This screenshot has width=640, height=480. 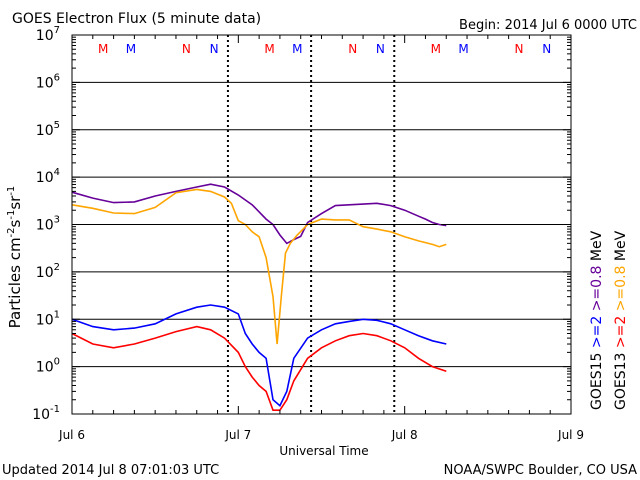 What do you see at coordinates (11, 232) in the screenshot?
I see `y-label-sup1: -2` at bounding box center [11, 232].